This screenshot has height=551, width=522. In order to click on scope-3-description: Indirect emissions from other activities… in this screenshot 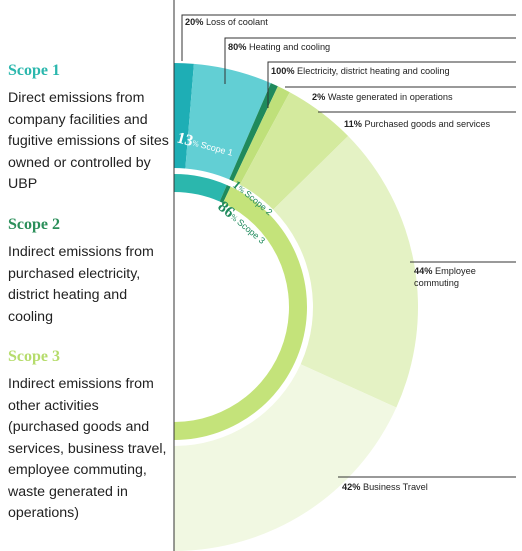, I will do `click(87, 448)`.